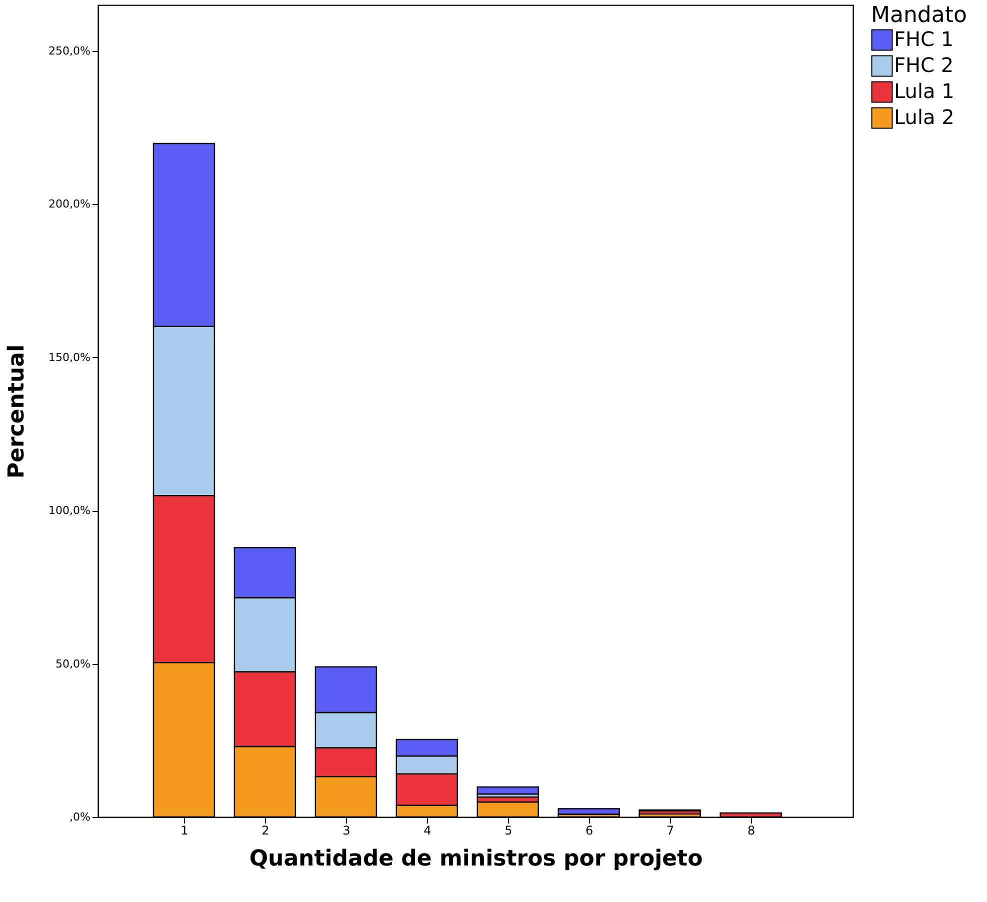 The height and width of the screenshot is (902, 987). I want to click on x-tick-label: 4, so click(428, 831).